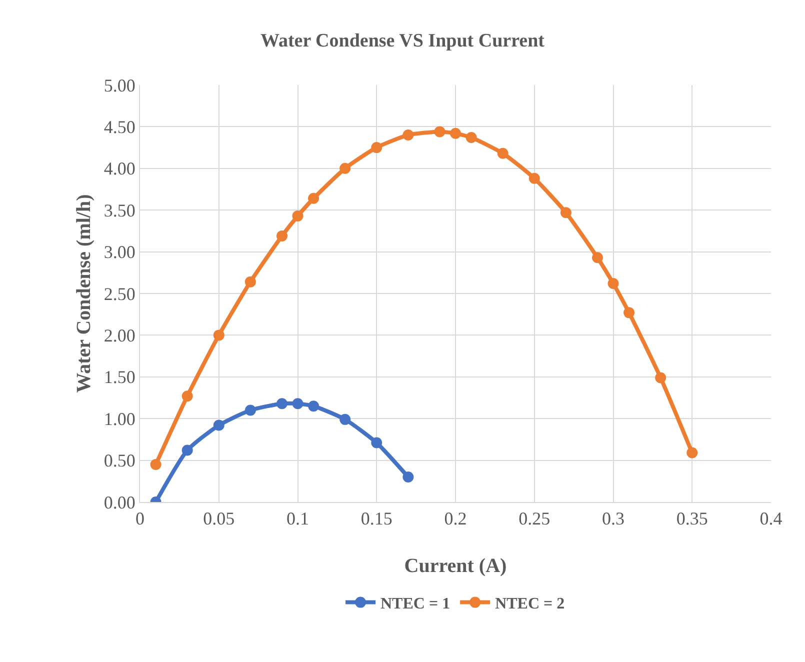 This screenshot has height=662, width=805. Describe the element at coordinates (120, 127) in the screenshot. I see `y-tick-label: 4.50` at that location.